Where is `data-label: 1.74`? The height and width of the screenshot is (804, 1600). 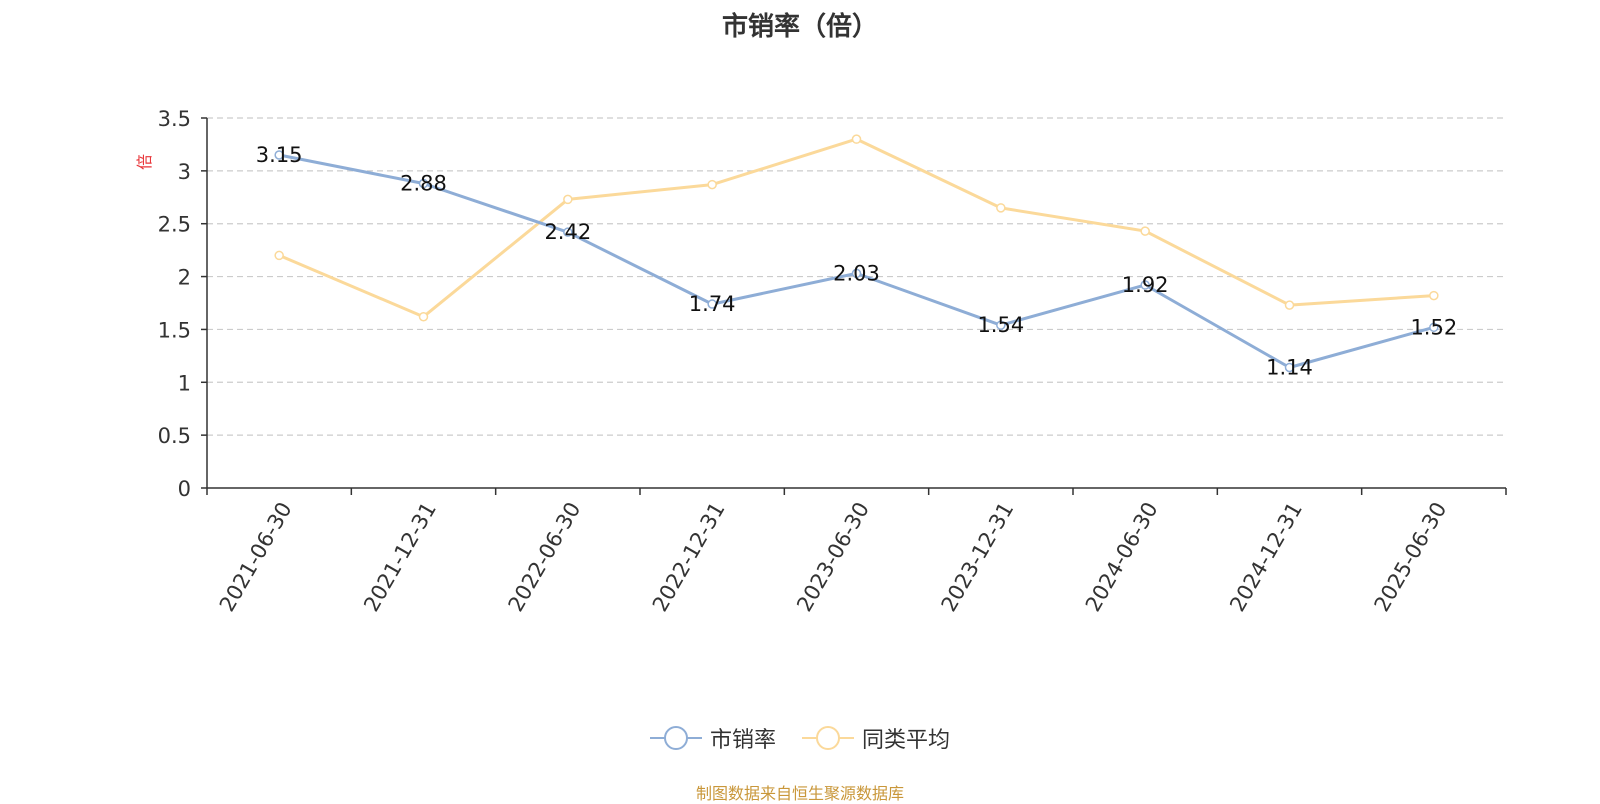 data-label: 1.74 is located at coordinates (712, 304).